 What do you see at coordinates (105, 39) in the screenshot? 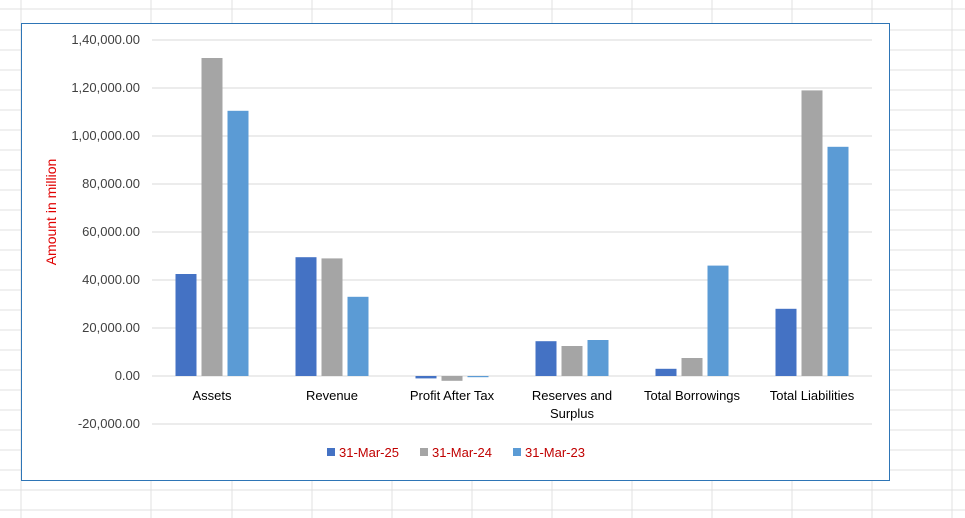
I see `y-tick-label: 1,40,000.00` at bounding box center [105, 39].